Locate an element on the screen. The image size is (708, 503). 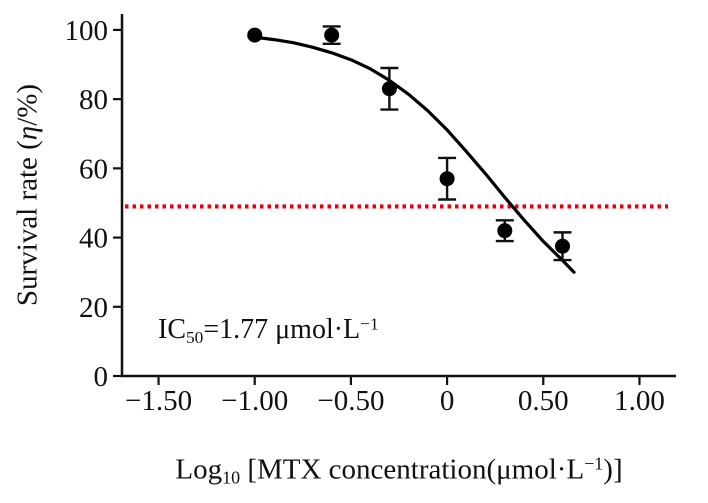
y-tick-label: 0 is located at coordinates (101, 377).